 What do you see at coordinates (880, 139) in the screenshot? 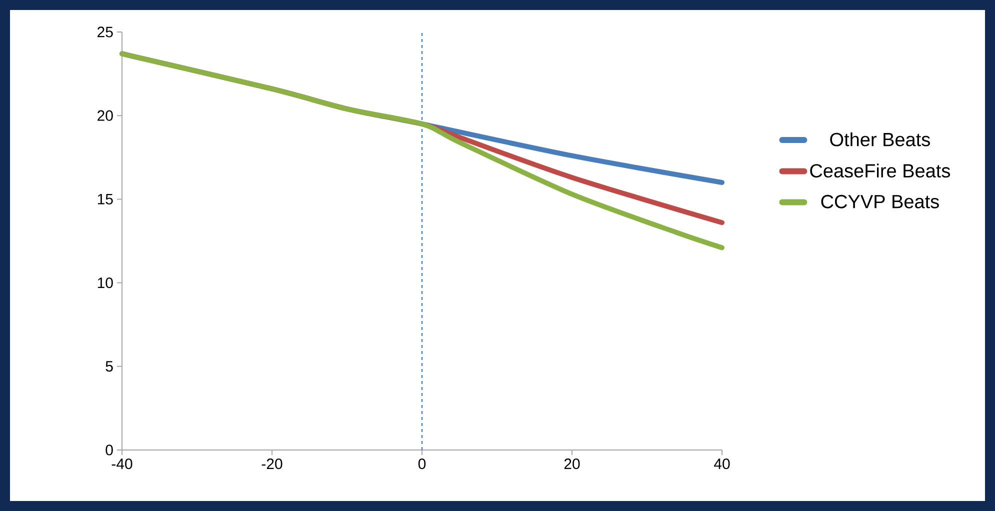
I see `legend-label: Other Beats` at bounding box center [880, 139].